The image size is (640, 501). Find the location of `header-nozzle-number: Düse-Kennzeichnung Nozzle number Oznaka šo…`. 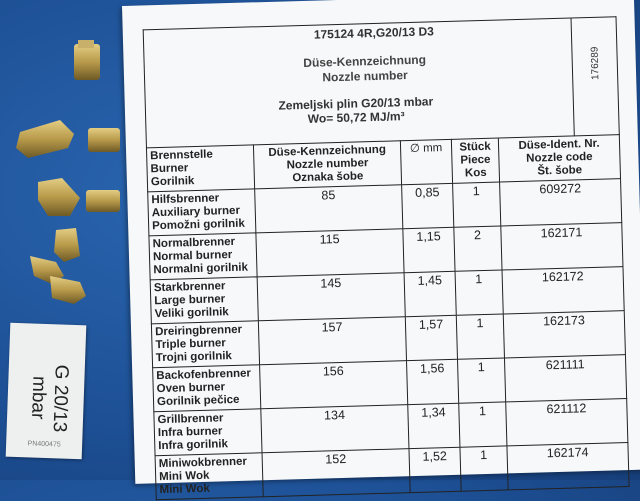

header-nozzle-number: Düse-Kennzeichnung Nozzle number Oznaka šo… is located at coordinates (327, 164).